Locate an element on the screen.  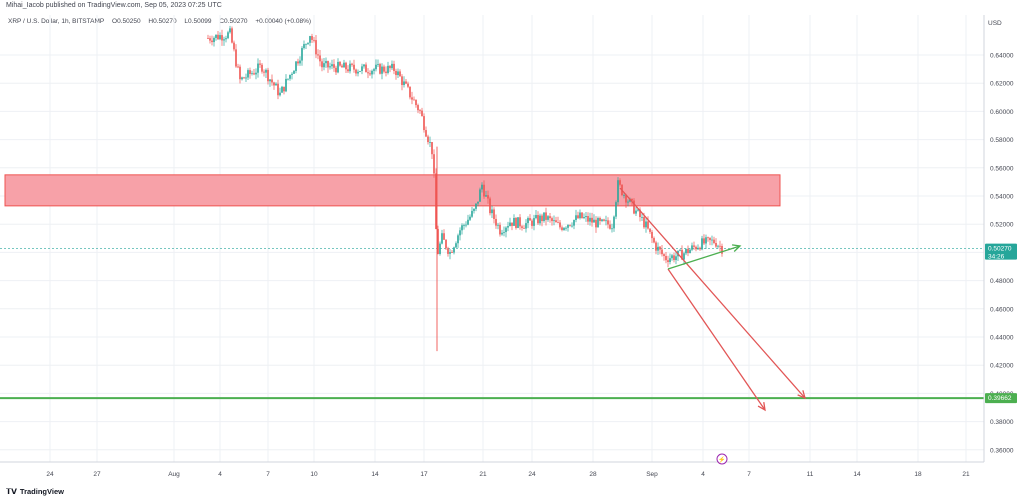
y-tick-label: 0.56000 is located at coordinates (1002, 168).